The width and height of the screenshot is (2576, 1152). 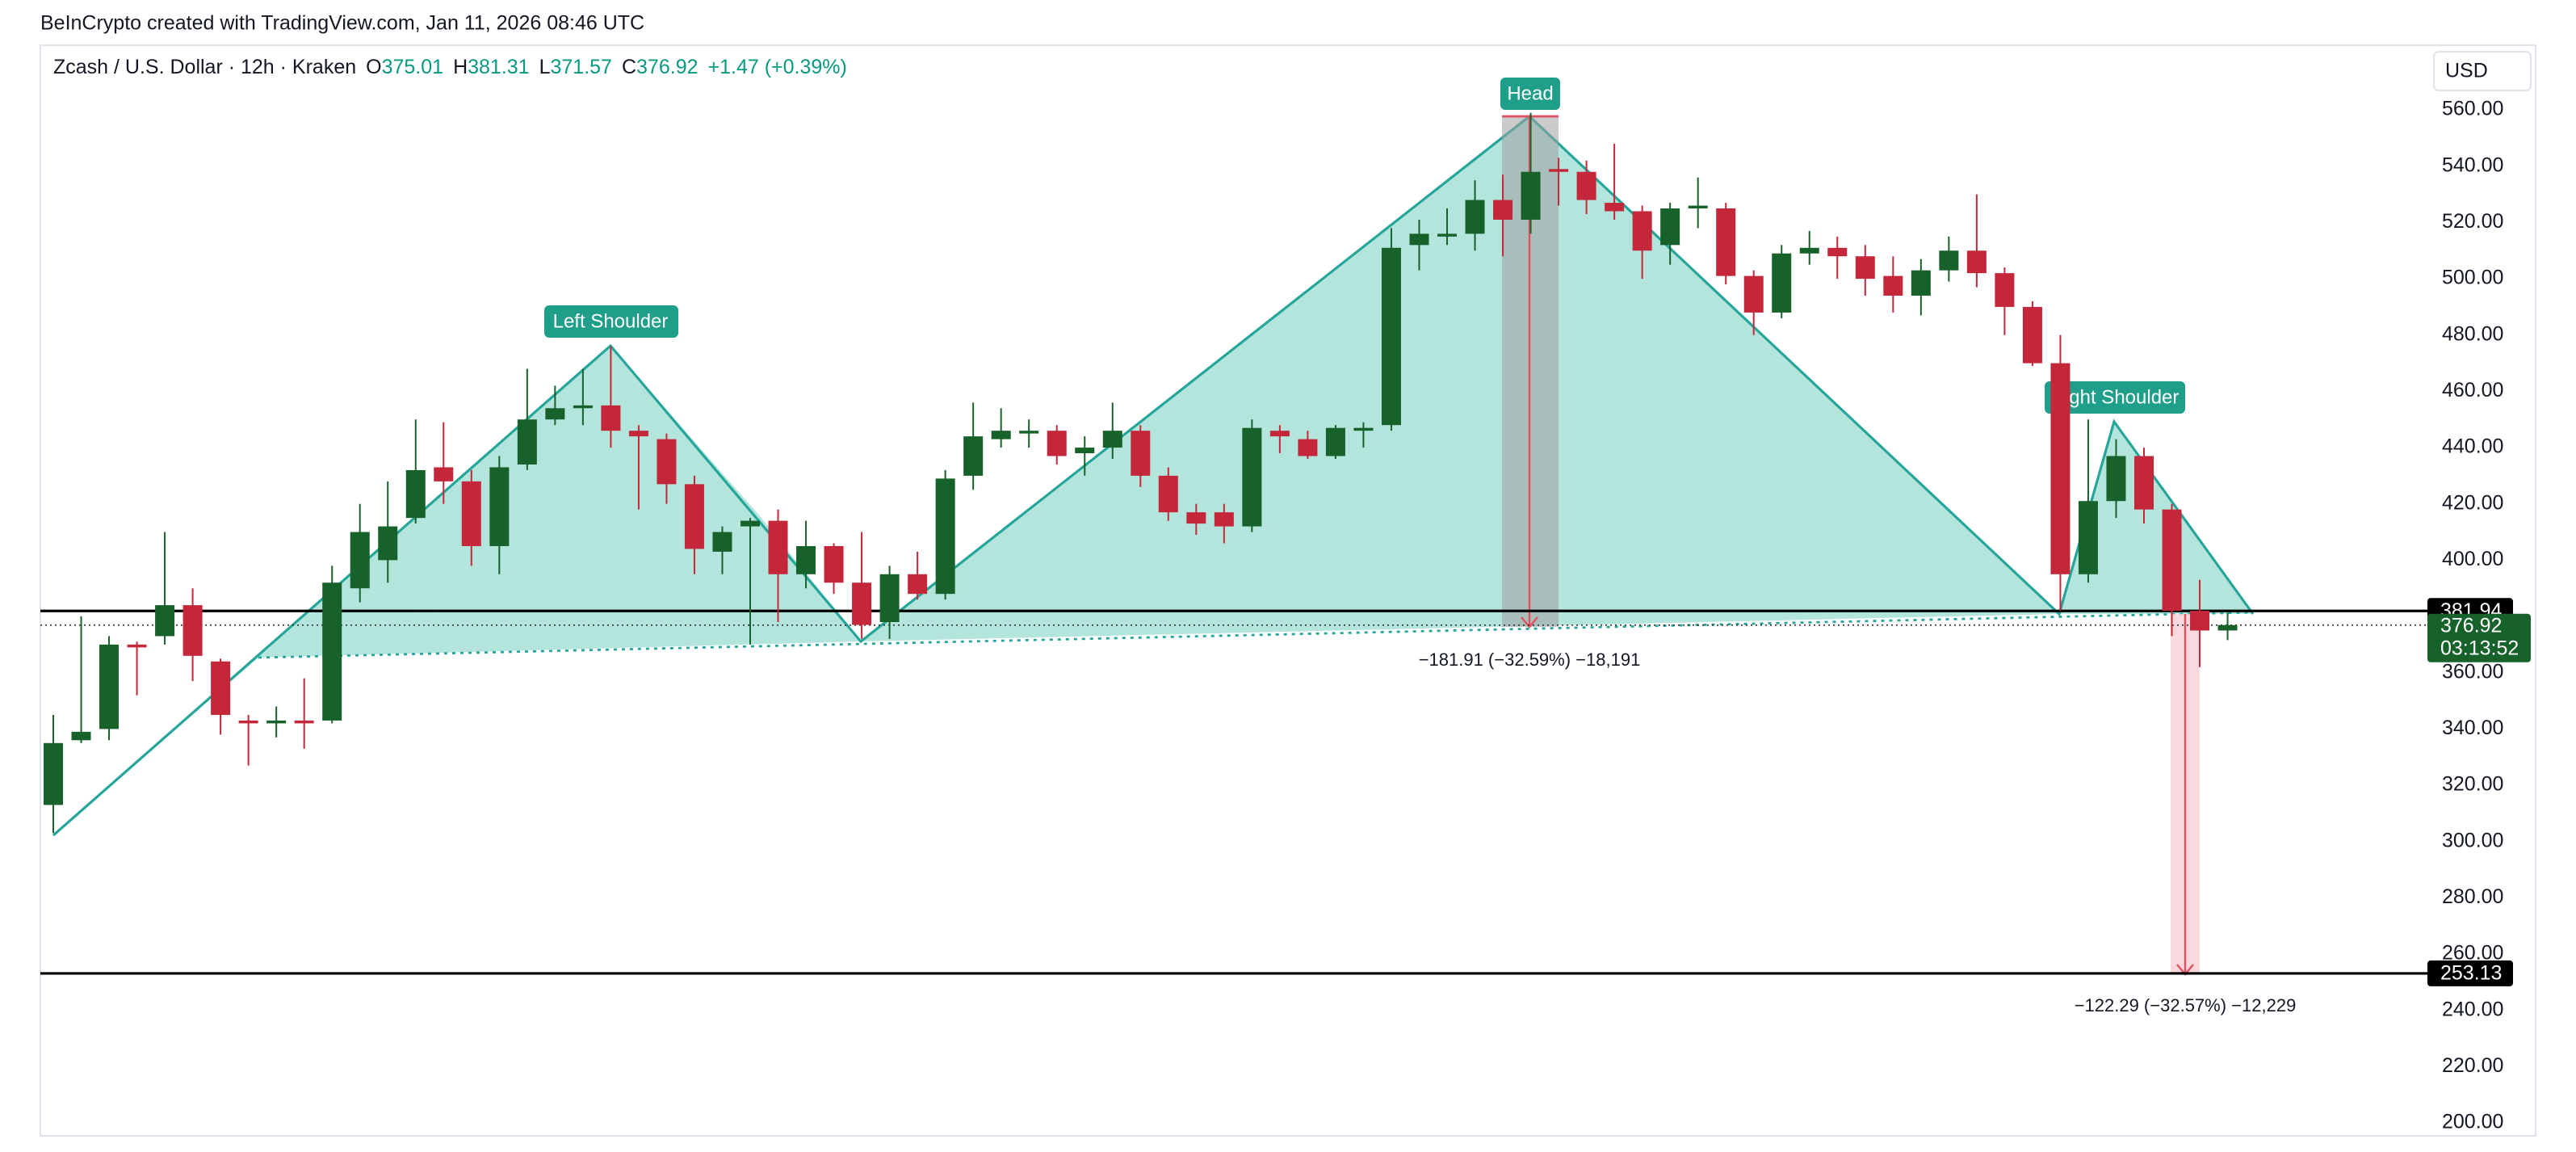 What do you see at coordinates (2471, 626) in the screenshot?
I see `last-price-label: 376.92` at bounding box center [2471, 626].